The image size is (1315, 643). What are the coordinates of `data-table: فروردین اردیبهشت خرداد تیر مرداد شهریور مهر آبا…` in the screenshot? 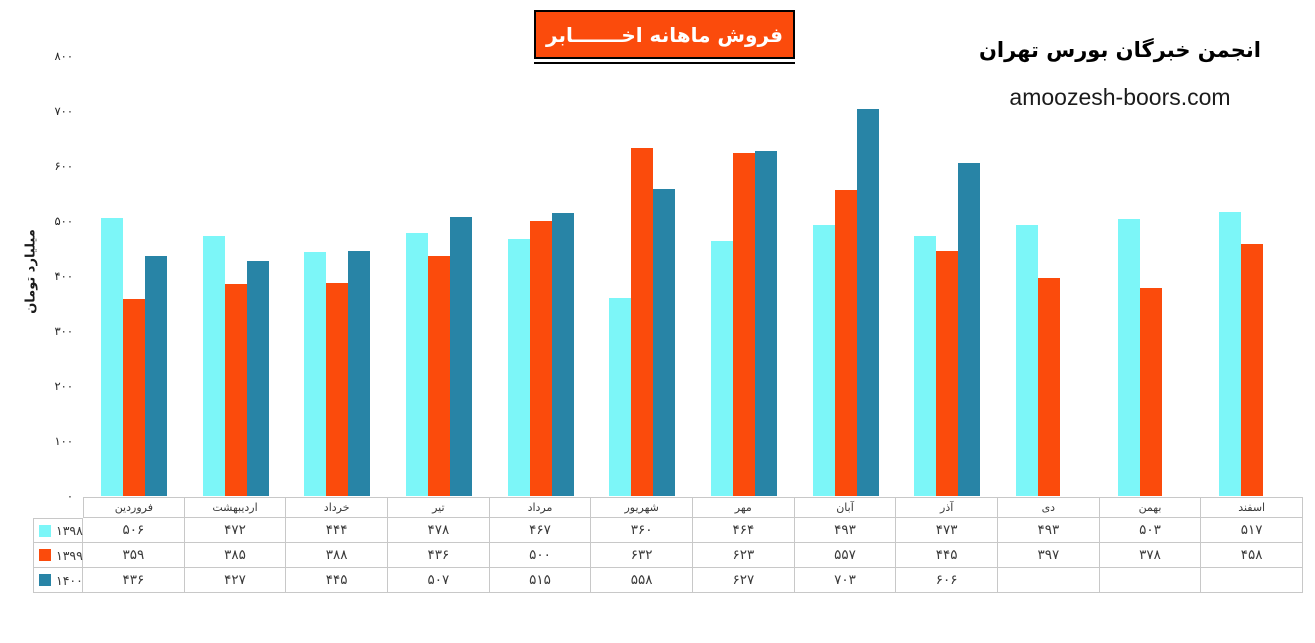 It's located at (668, 545).